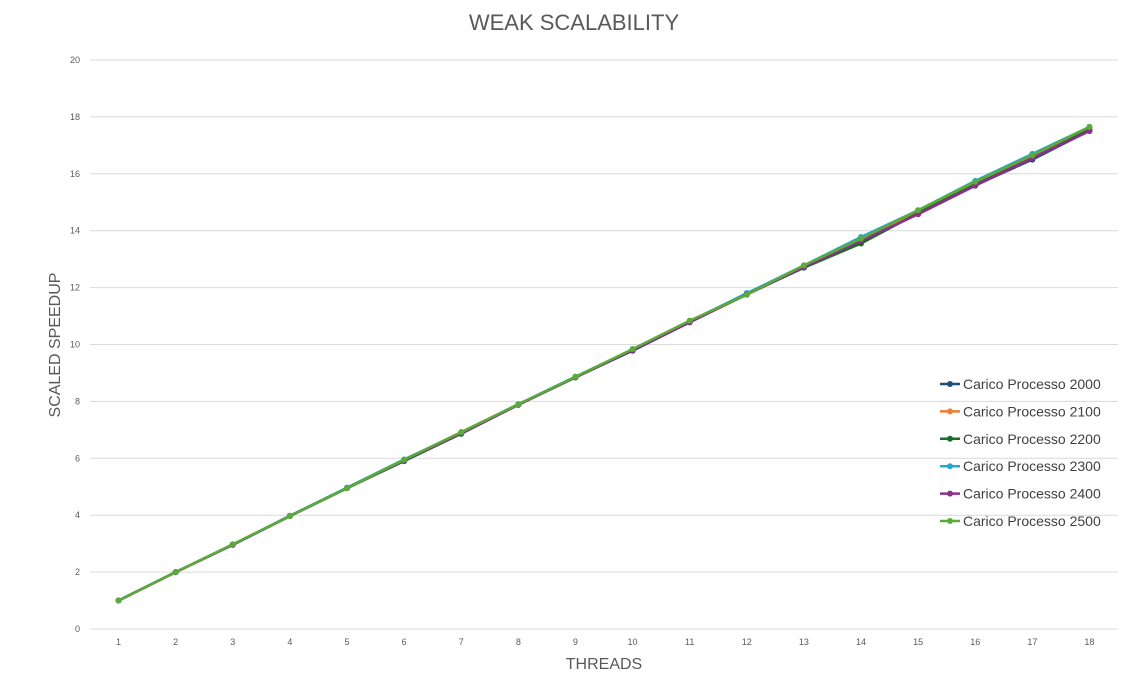  Describe the element at coordinates (404, 642) in the screenshot. I see `x-tick-label: 6` at that location.